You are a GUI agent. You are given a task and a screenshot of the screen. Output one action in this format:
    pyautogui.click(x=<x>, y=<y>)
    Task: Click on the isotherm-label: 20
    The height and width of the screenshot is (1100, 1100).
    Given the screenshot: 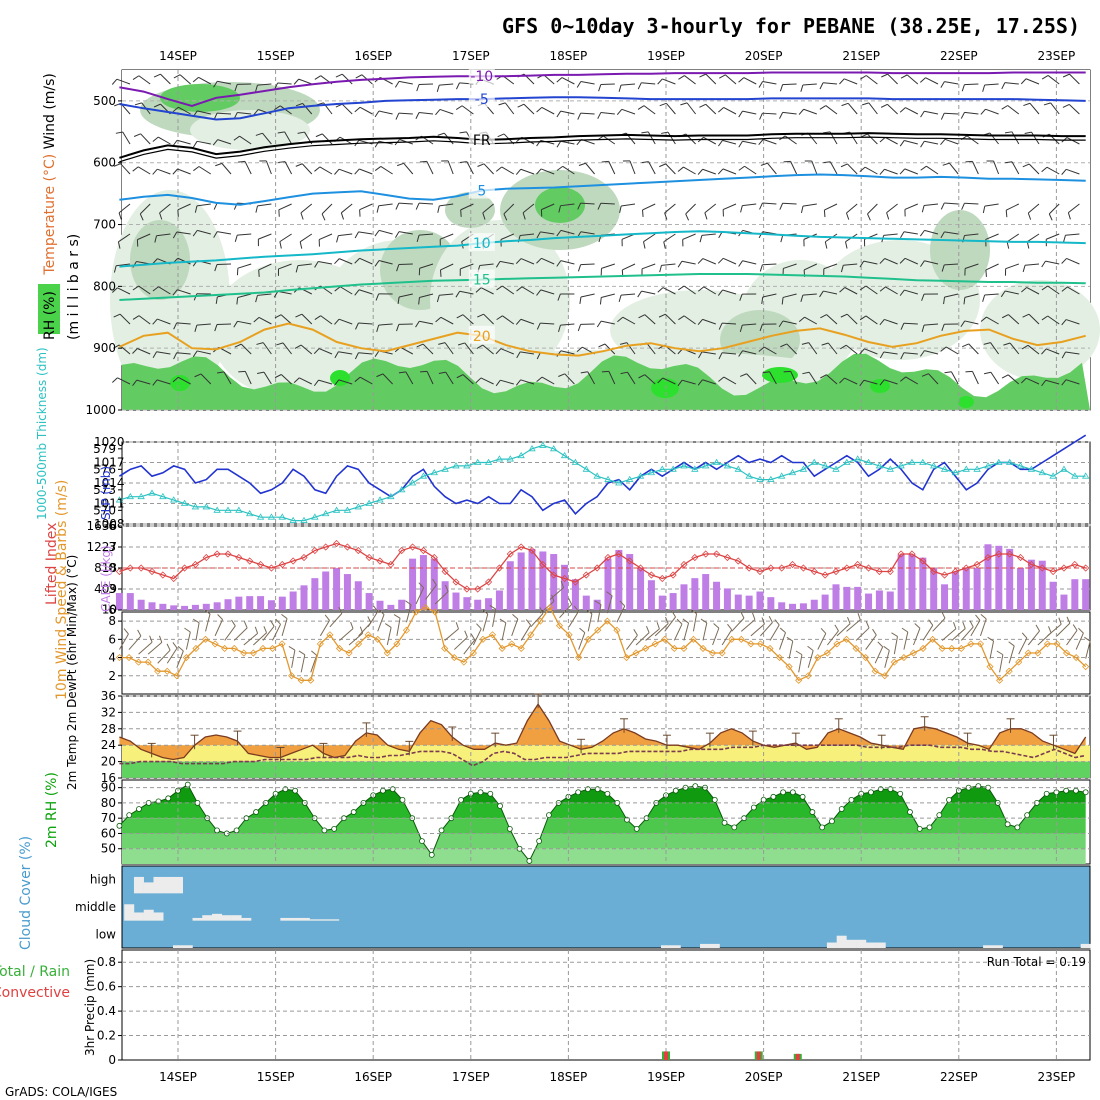 What is the action you would take?
    pyautogui.click(x=482, y=337)
    